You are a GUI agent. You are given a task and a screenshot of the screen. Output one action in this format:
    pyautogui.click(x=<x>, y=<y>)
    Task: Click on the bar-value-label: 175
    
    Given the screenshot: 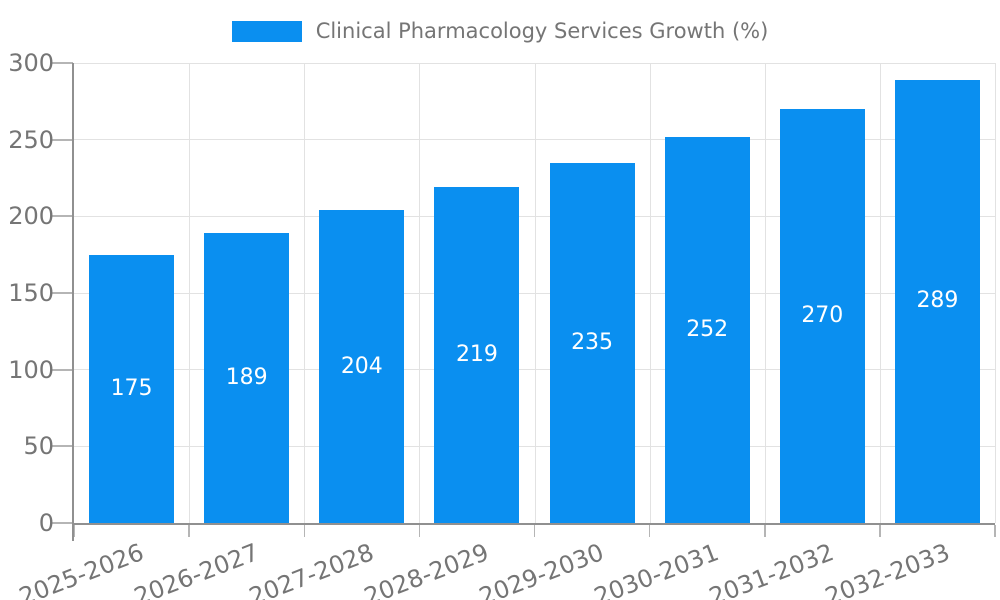 What is the action you would take?
    pyautogui.click(x=131, y=388)
    